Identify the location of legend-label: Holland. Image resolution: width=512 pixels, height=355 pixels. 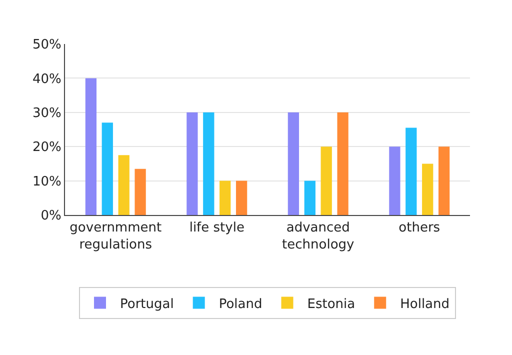
(425, 304).